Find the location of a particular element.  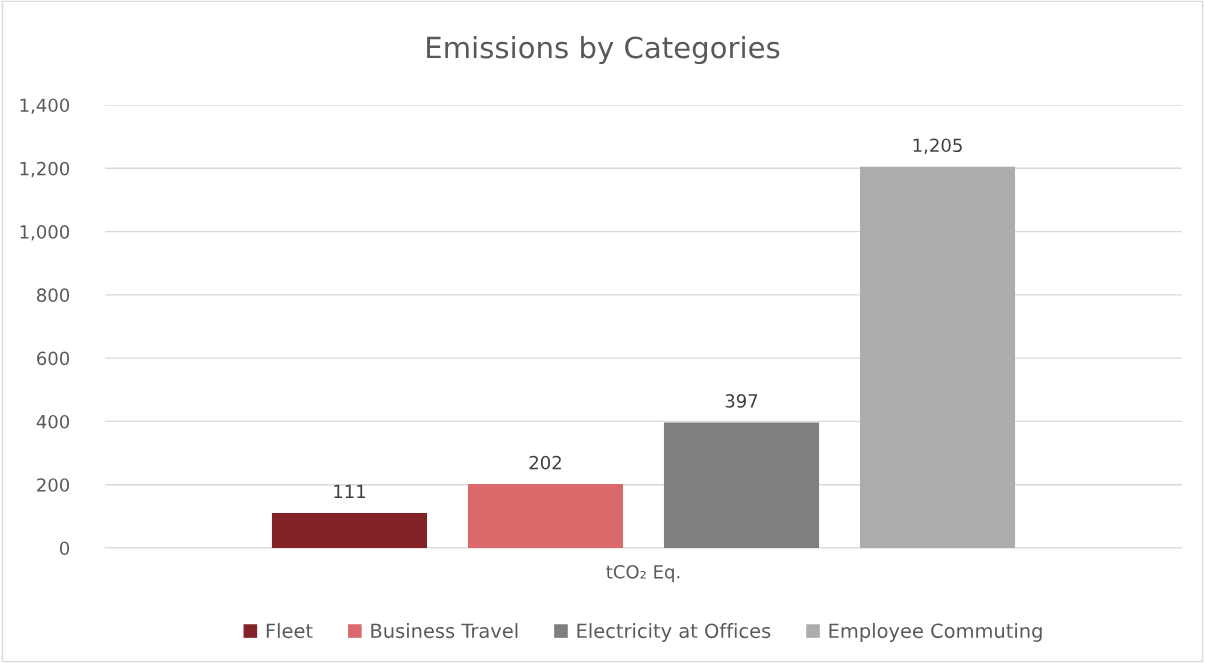

y-tick-label: 1,000 is located at coordinates (45, 233).